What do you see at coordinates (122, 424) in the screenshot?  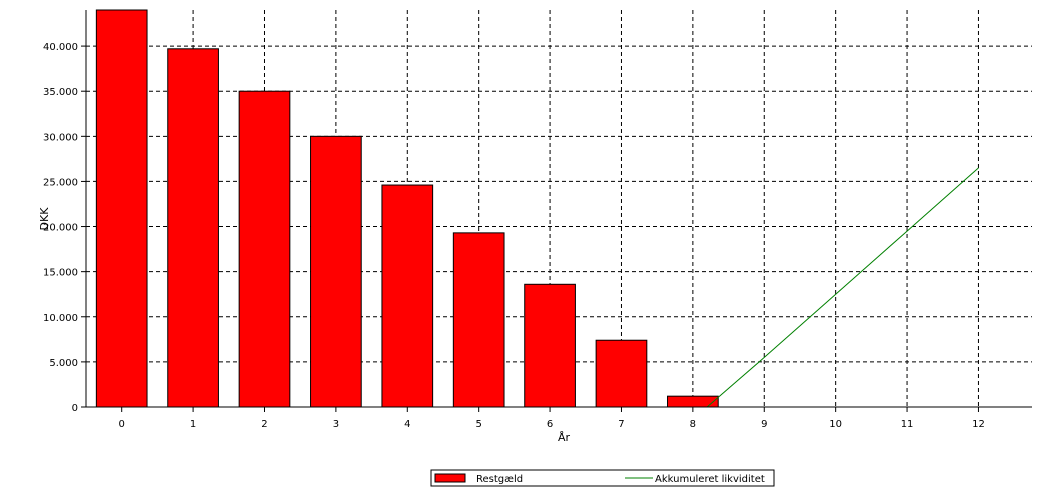 I see `x-tick-label: 0` at bounding box center [122, 424].